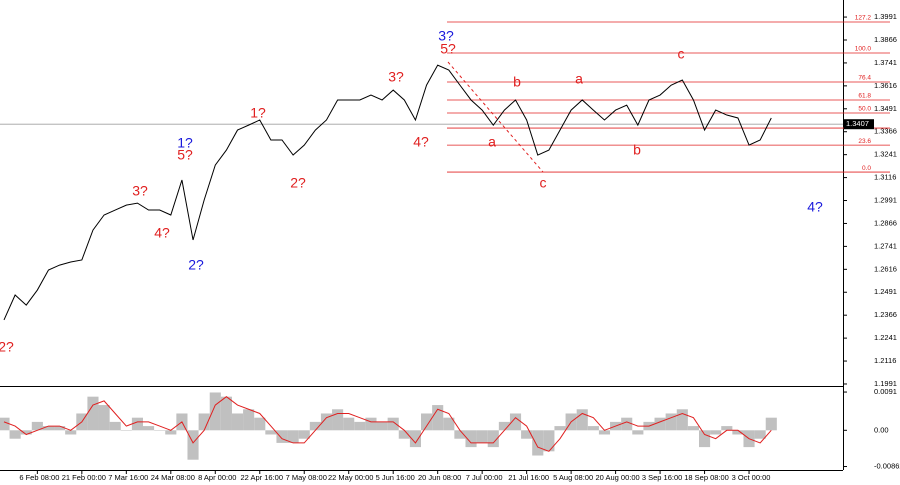  Describe the element at coordinates (350, 477) in the screenshot. I see `x-tick-label: 22 May 00:00` at that location.